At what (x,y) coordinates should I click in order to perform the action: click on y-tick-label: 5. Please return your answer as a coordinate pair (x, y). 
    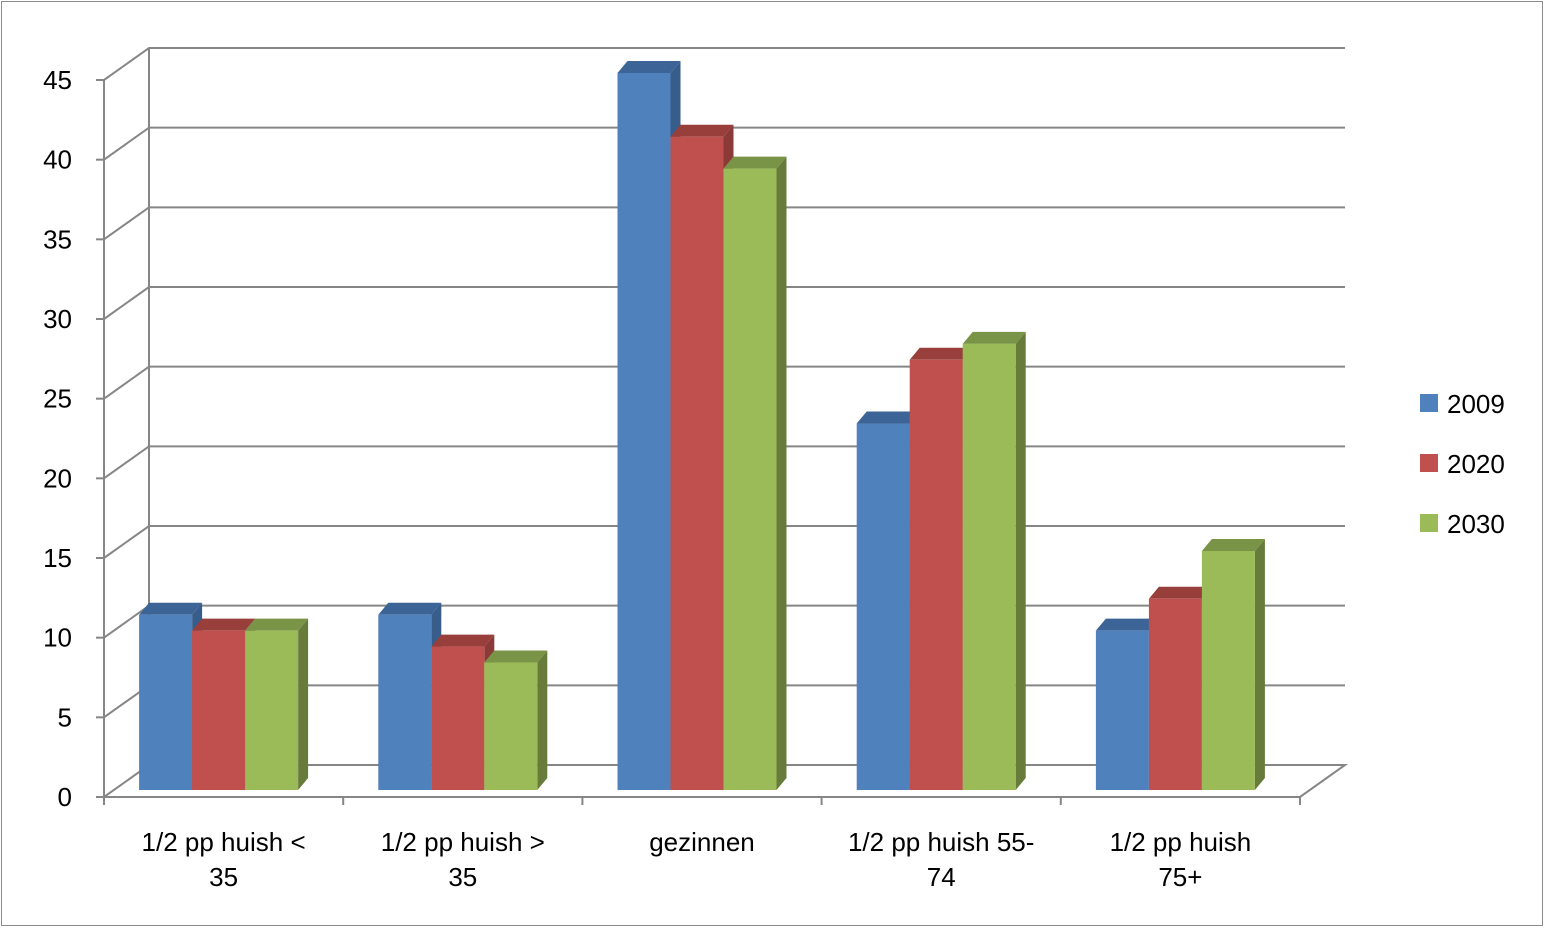
    Looking at the image, I should click on (65, 717).